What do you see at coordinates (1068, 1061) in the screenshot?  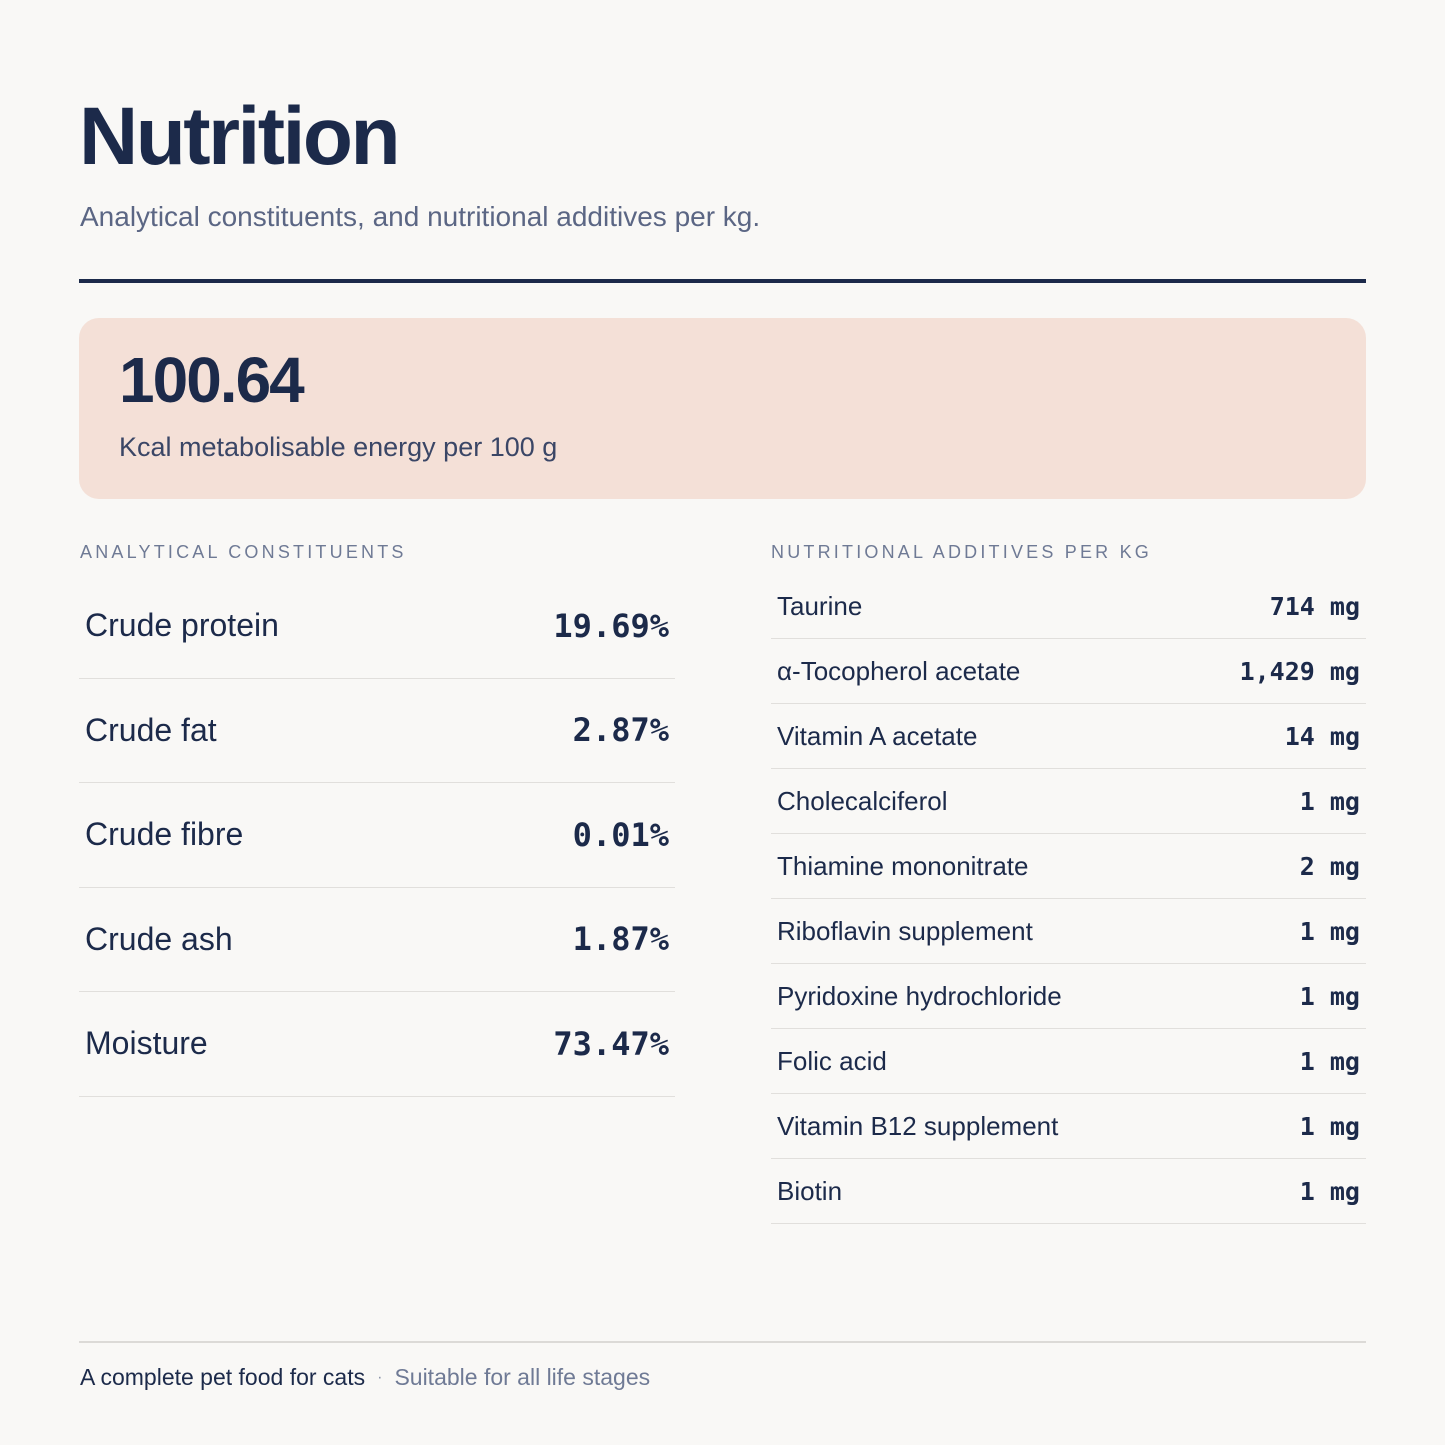 I see `additive-row: Folic acid 1 mg` at bounding box center [1068, 1061].